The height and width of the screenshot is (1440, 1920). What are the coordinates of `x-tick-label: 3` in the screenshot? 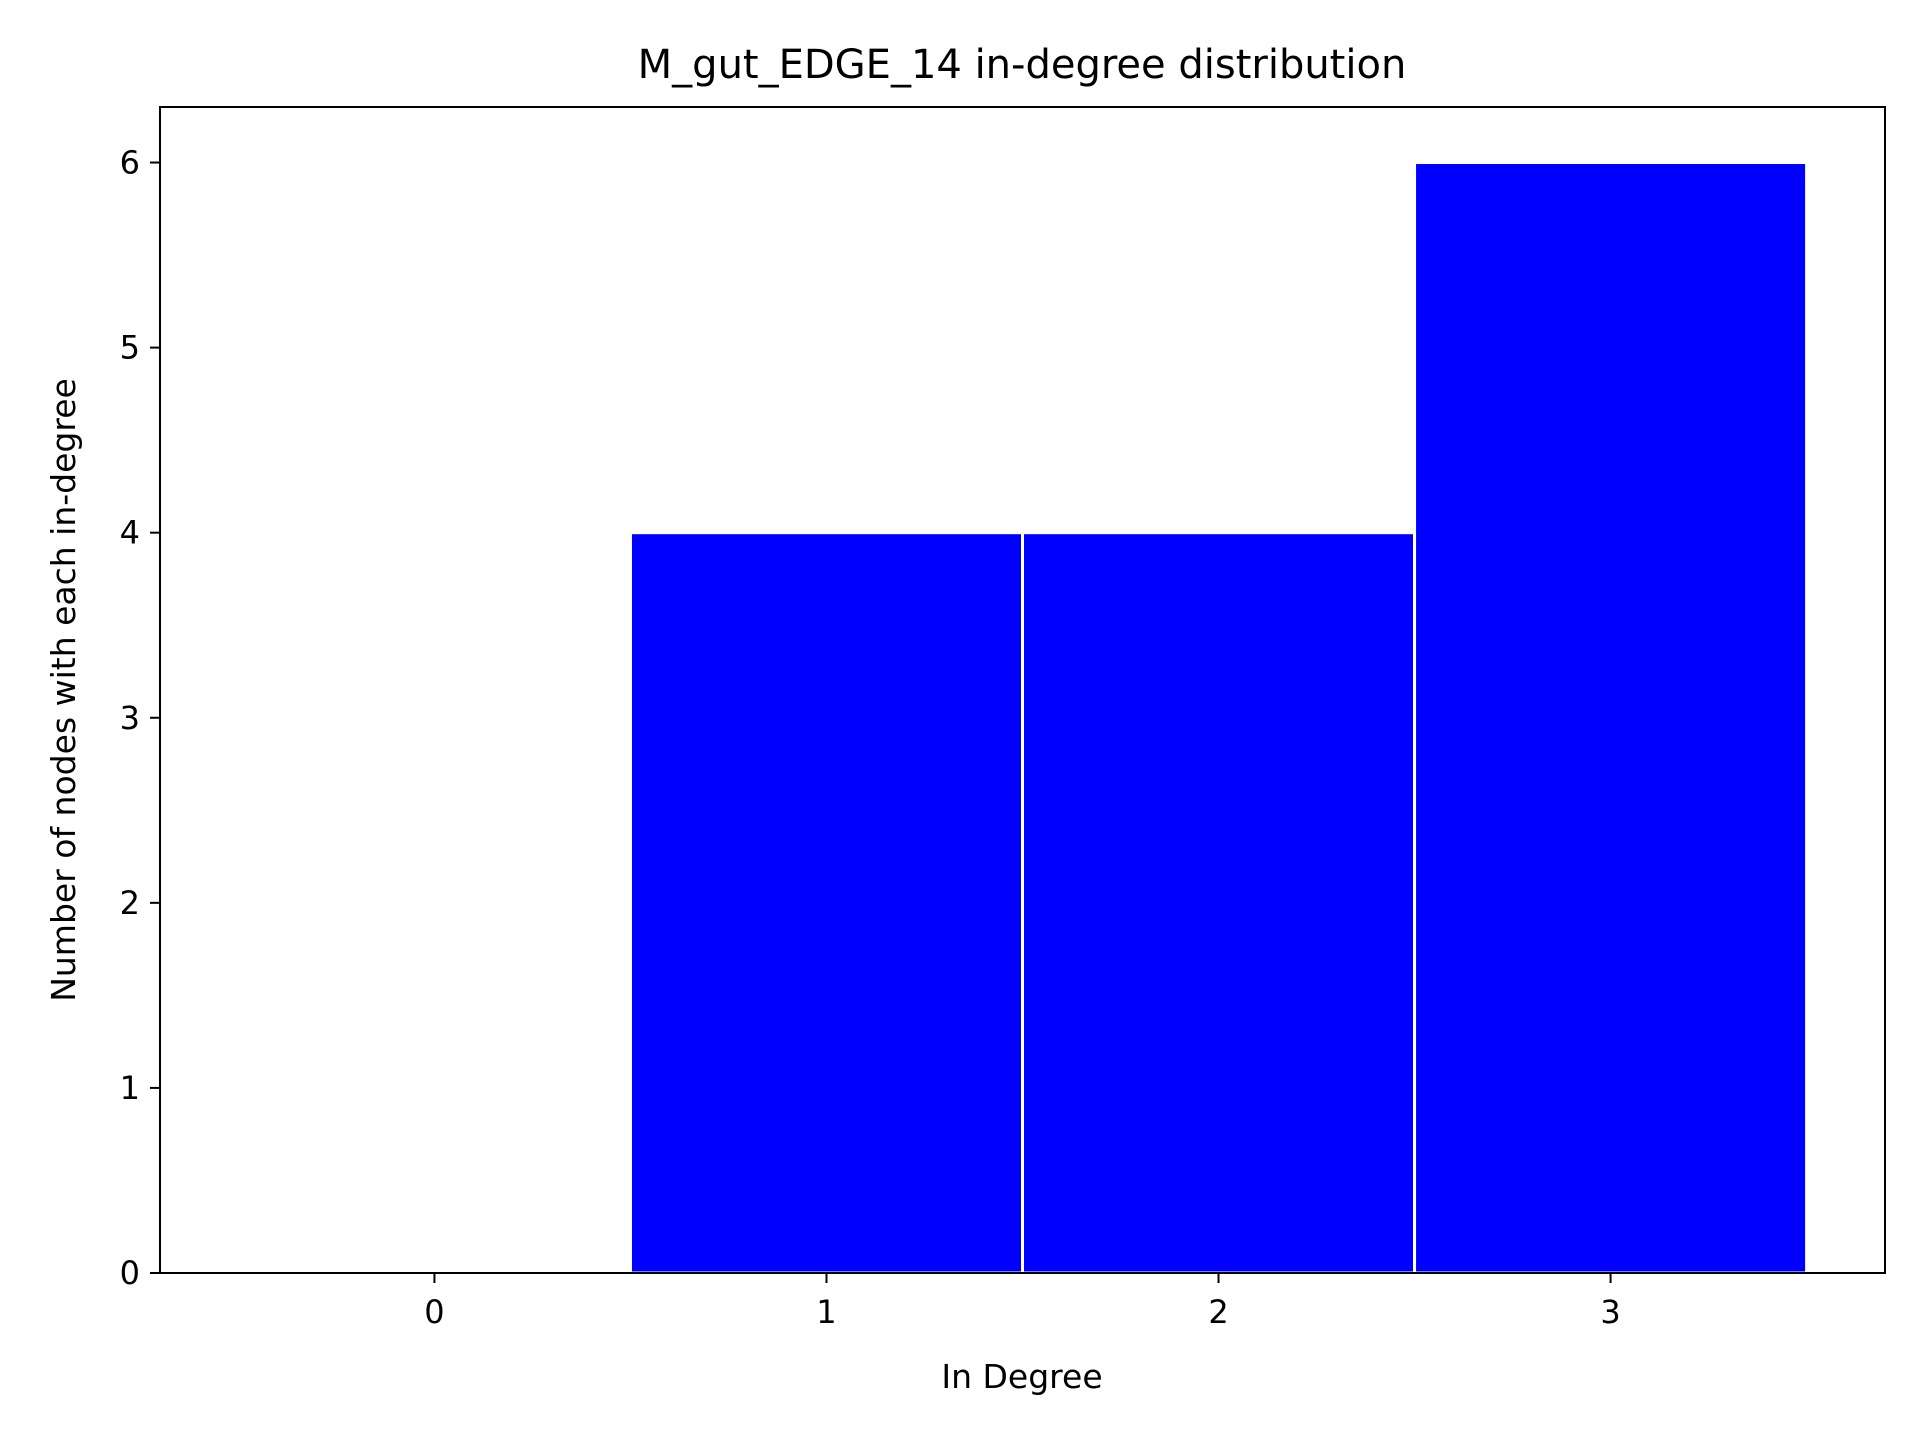 It's located at (1610, 1312).